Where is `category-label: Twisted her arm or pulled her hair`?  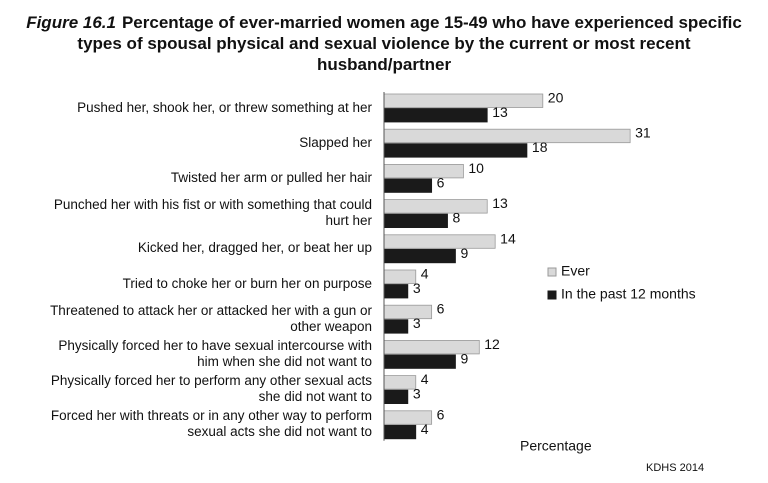 category-label: Twisted her arm or pulled her hair is located at coordinates (271, 177).